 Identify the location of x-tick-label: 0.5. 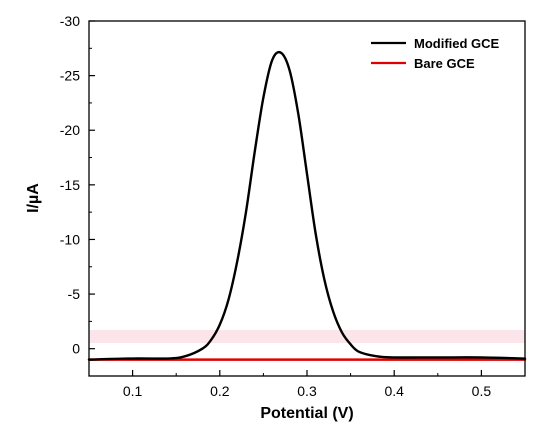
(482, 391).